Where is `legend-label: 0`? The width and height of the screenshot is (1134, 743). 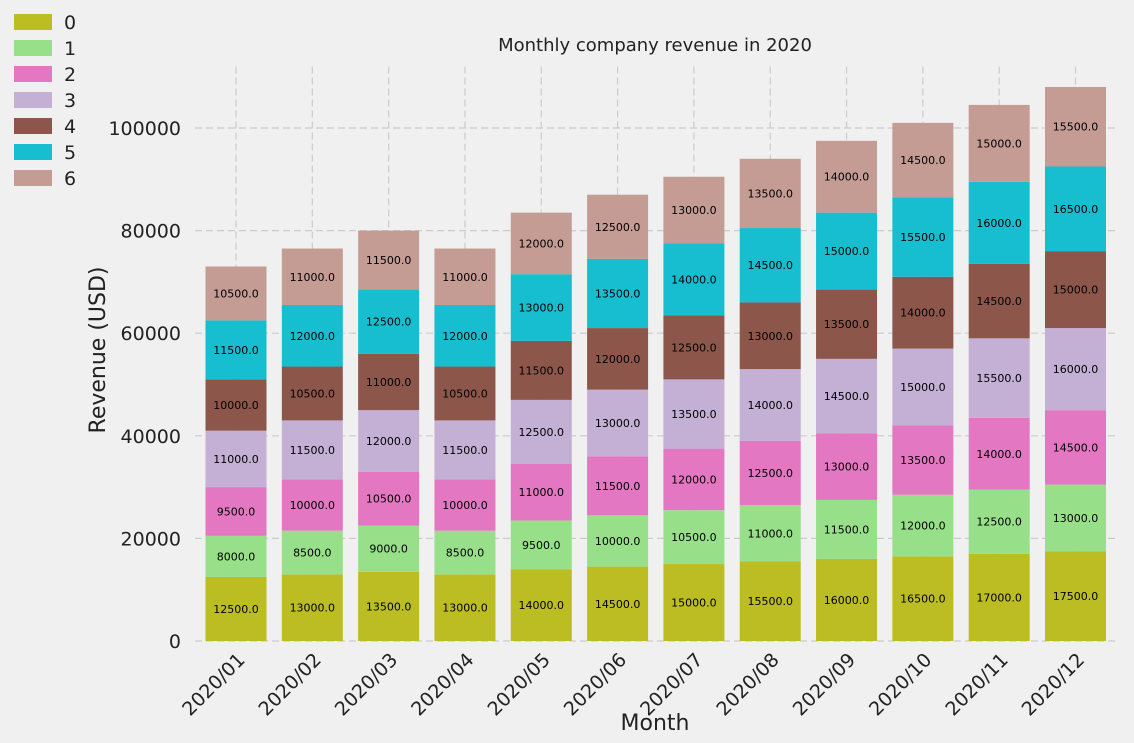
legend-label: 0 is located at coordinates (70, 23).